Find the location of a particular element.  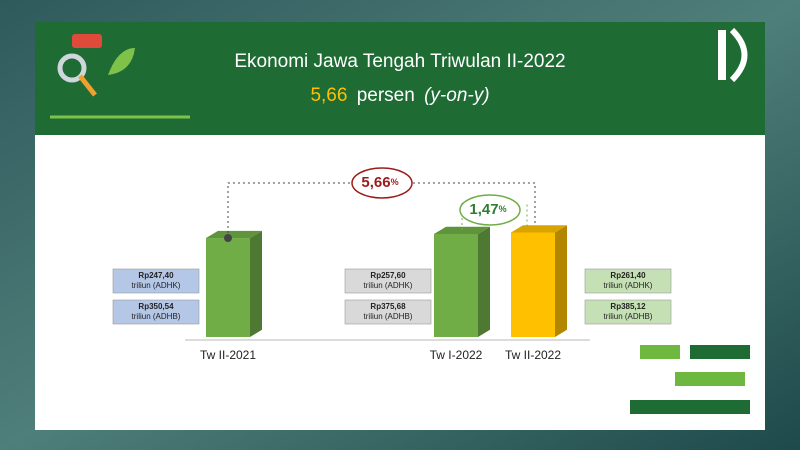

connector-dot is located at coordinates (228, 238).